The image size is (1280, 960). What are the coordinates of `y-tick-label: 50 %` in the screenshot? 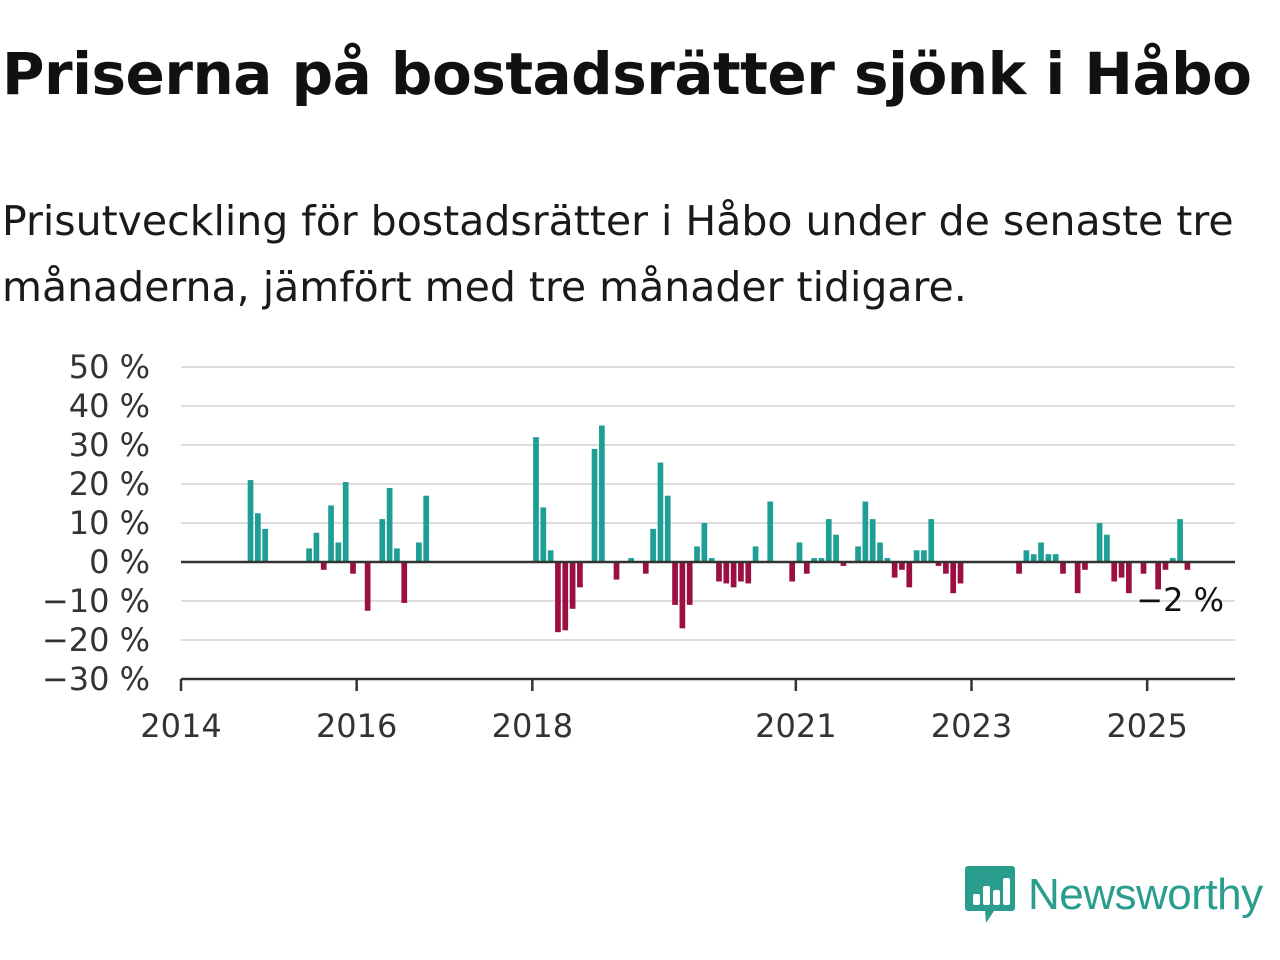 It's located at (109, 367).